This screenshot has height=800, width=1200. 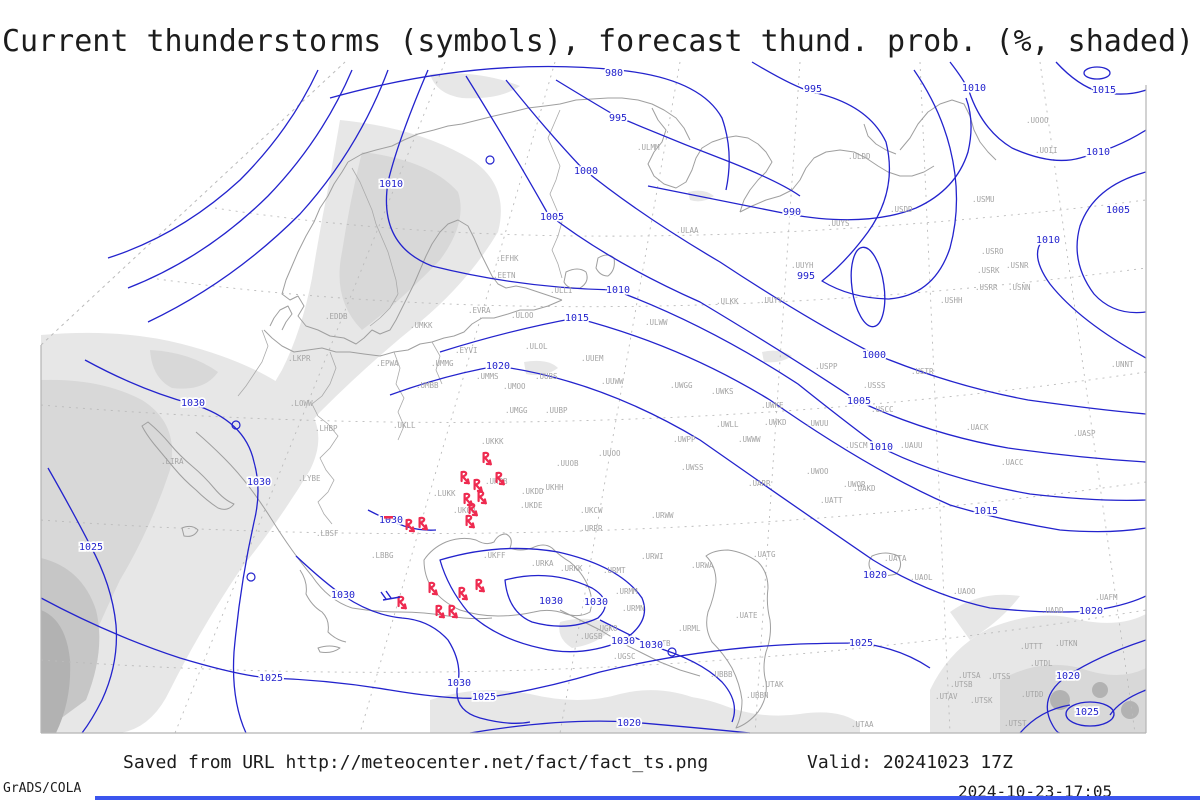 What do you see at coordinates (901, 209) in the screenshot?
I see `station-label: .USDD` at bounding box center [901, 209].